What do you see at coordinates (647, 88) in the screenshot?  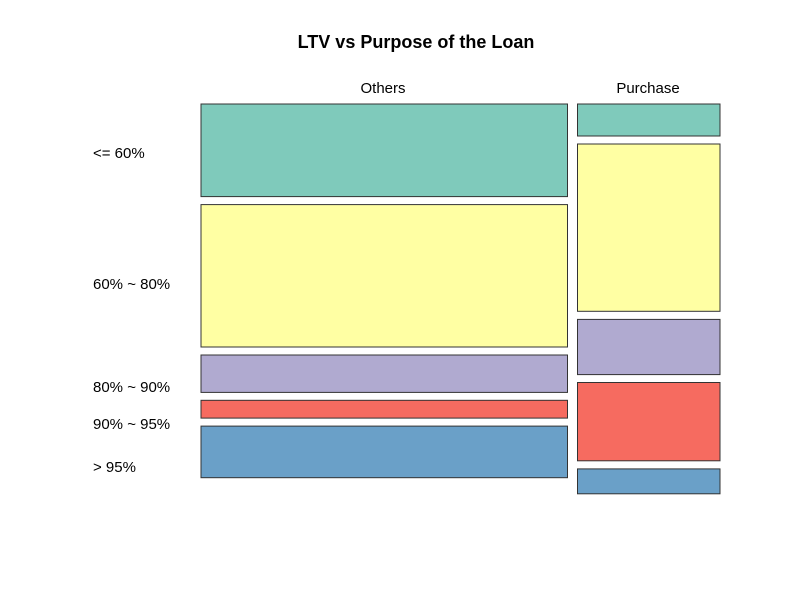 I see `column-label-purchase: Purchase` at bounding box center [647, 88].